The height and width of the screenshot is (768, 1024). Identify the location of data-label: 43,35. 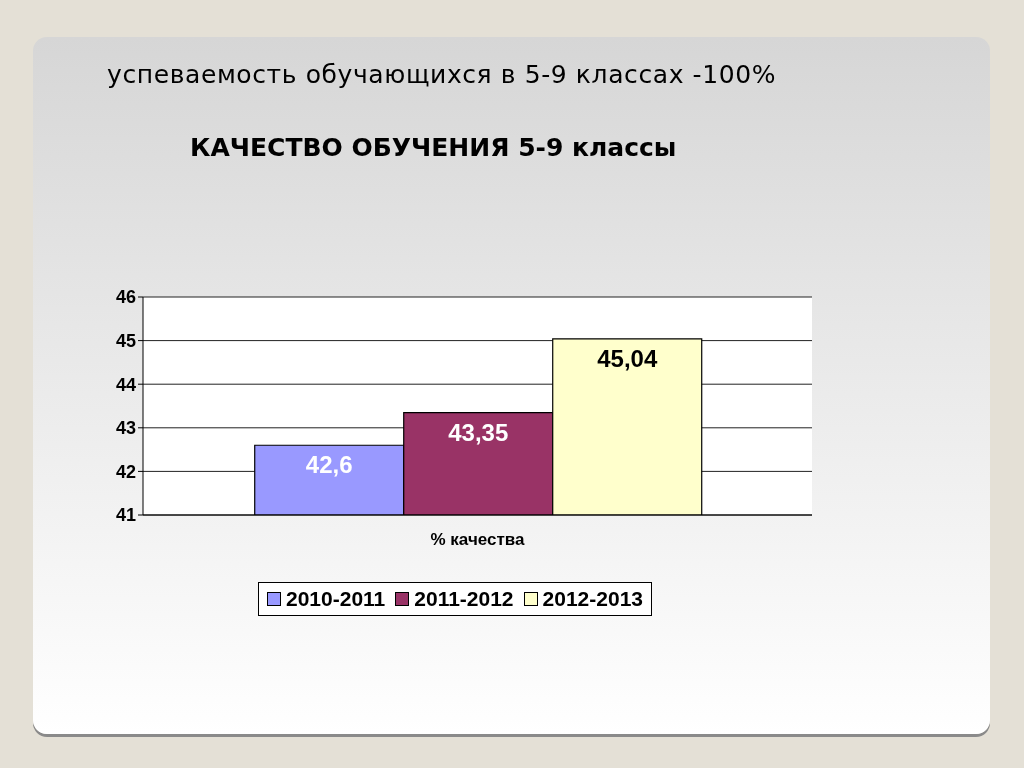
(478, 432).